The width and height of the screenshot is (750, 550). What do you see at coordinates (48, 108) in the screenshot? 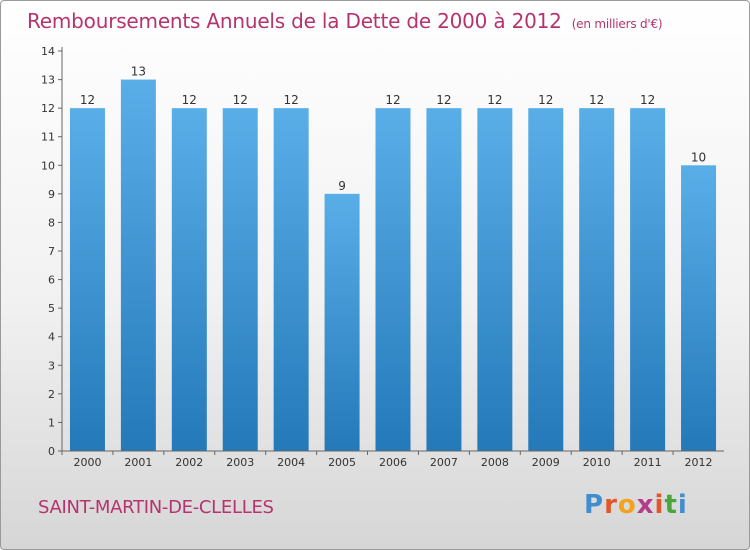
I see `y-tick-label-12: 12` at bounding box center [48, 108].